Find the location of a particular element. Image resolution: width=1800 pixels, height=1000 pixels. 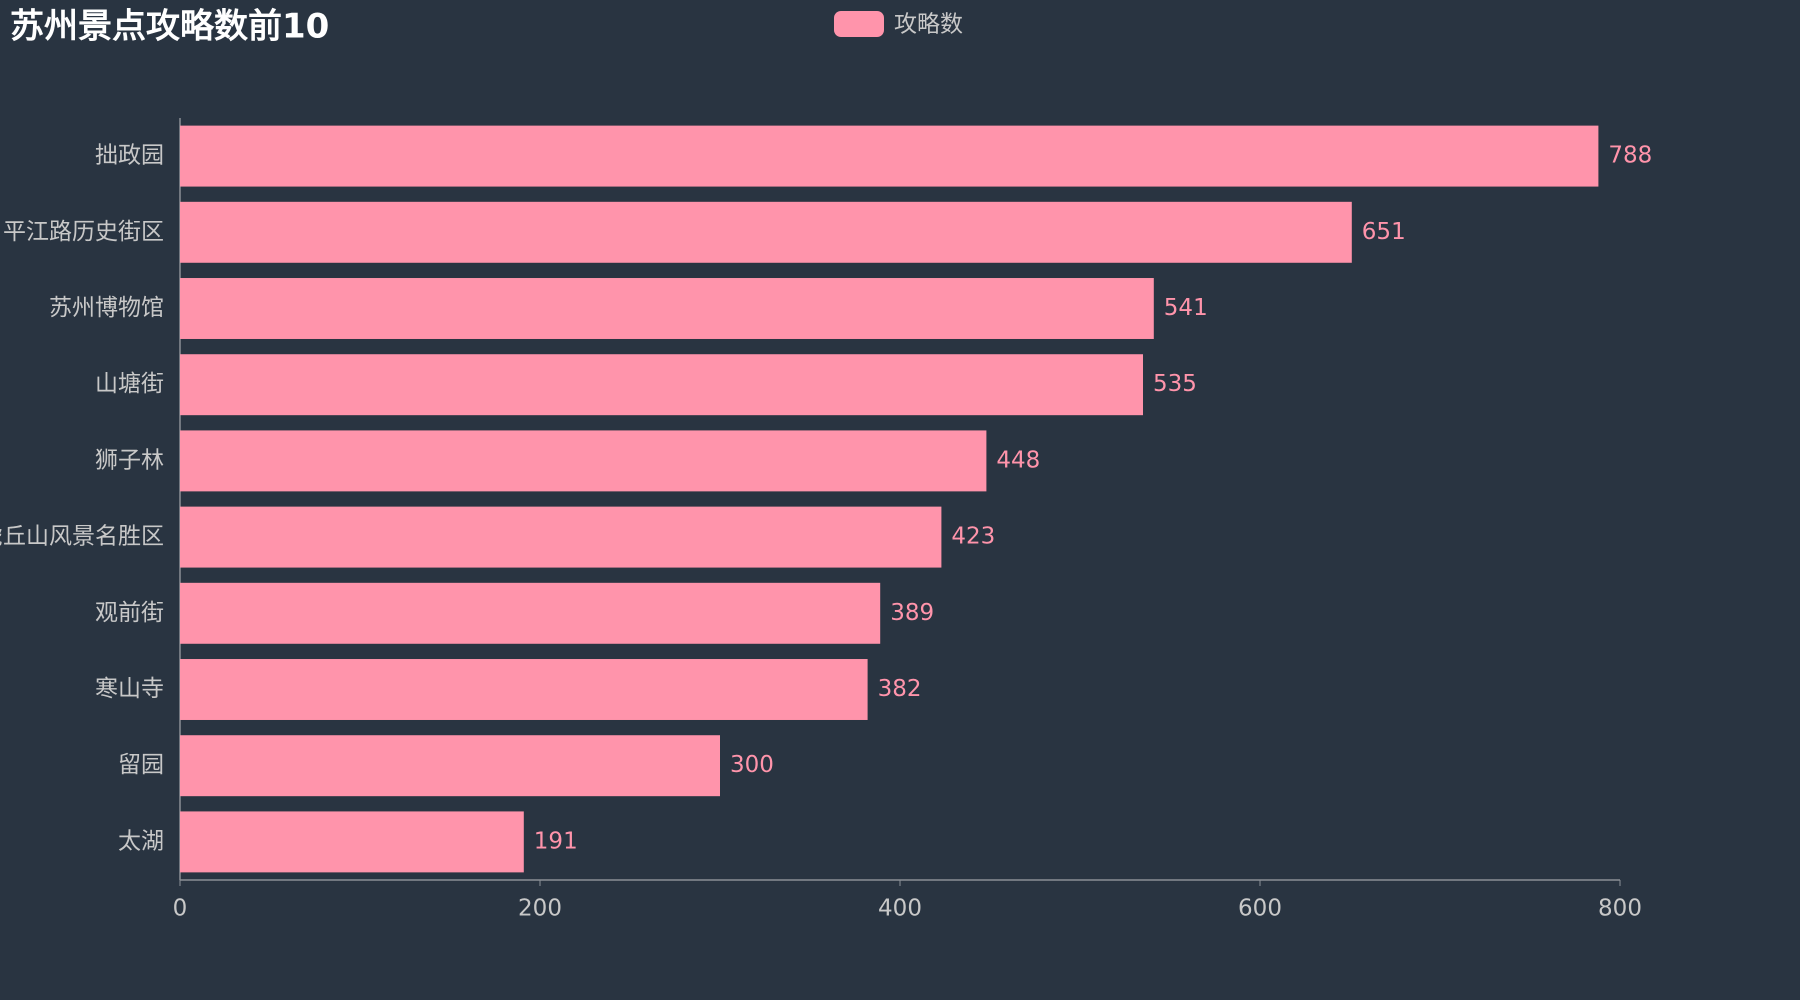

value-label: 389 is located at coordinates (912, 613).